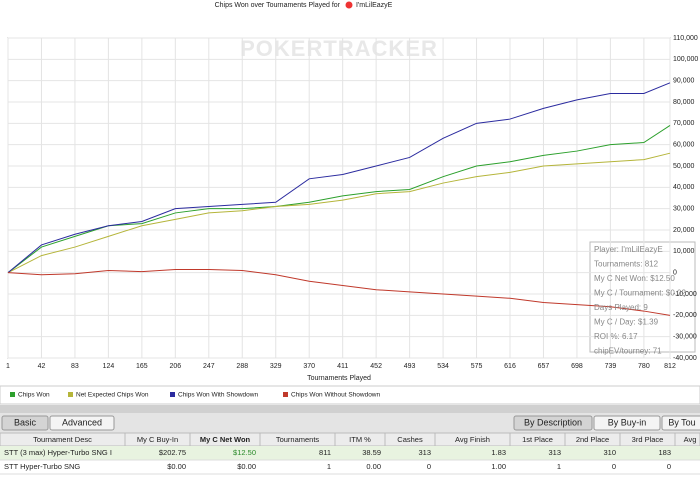 Image resolution: width=700 pixels, height=491 pixels. Describe the element at coordinates (684, 123) in the screenshot. I see `y-tick-label: 70,000` at that location.